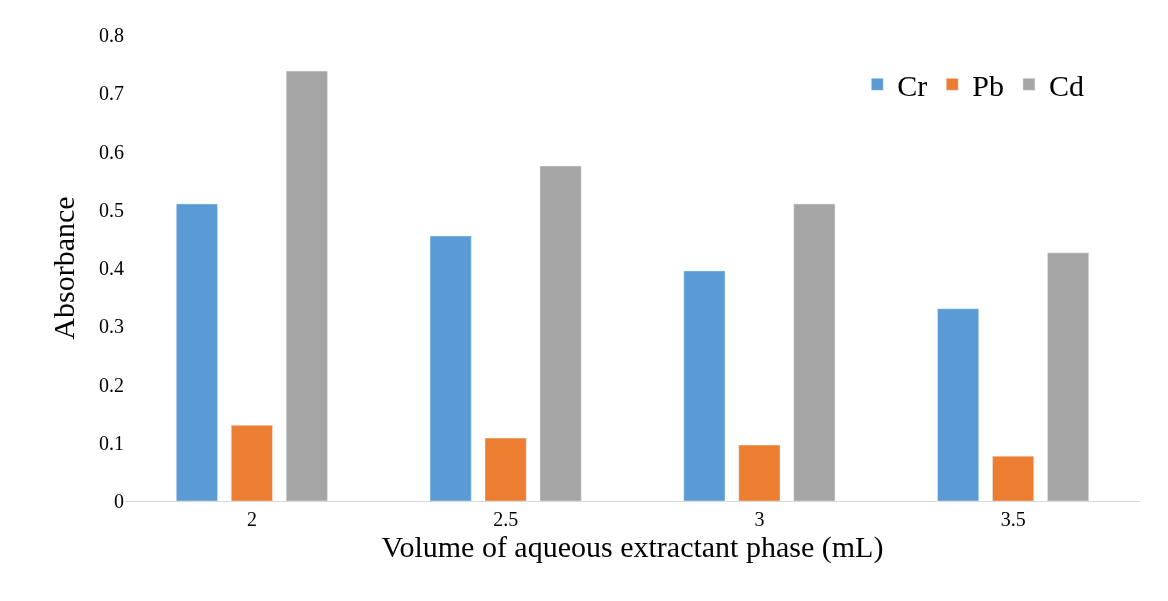 Image resolution: width=1168 pixels, height=601 pixels. What do you see at coordinates (1013, 519) in the screenshot?
I see `x-tick-label: 3.5` at bounding box center [1013, 519].